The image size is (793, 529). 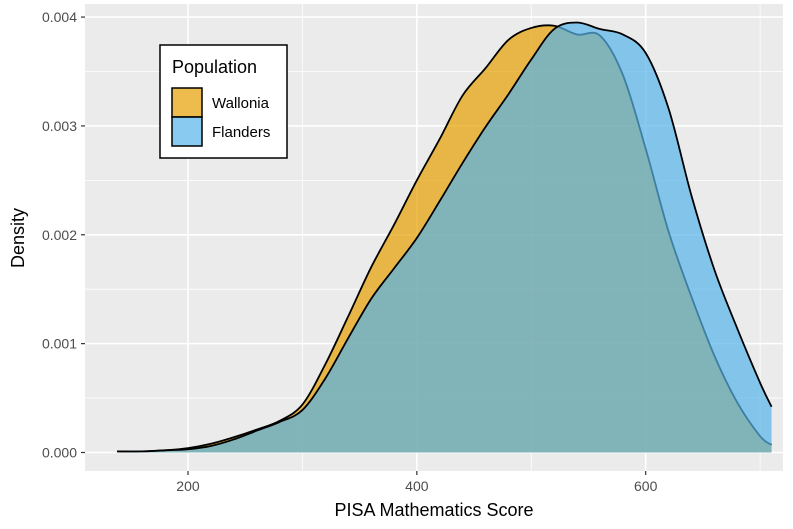 I want to click on x-tick-label: 200, so click(x=188, y=486).